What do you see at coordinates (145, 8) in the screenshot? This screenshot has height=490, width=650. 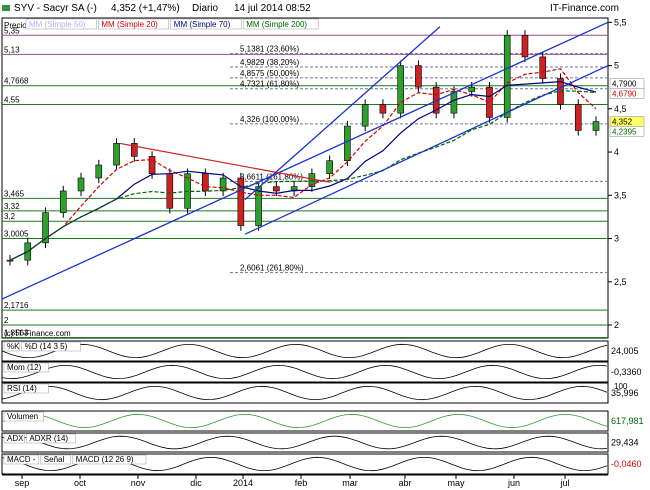 I see `last-quote: 4,352 (+1,47%)` at bounding box center [145, 8].